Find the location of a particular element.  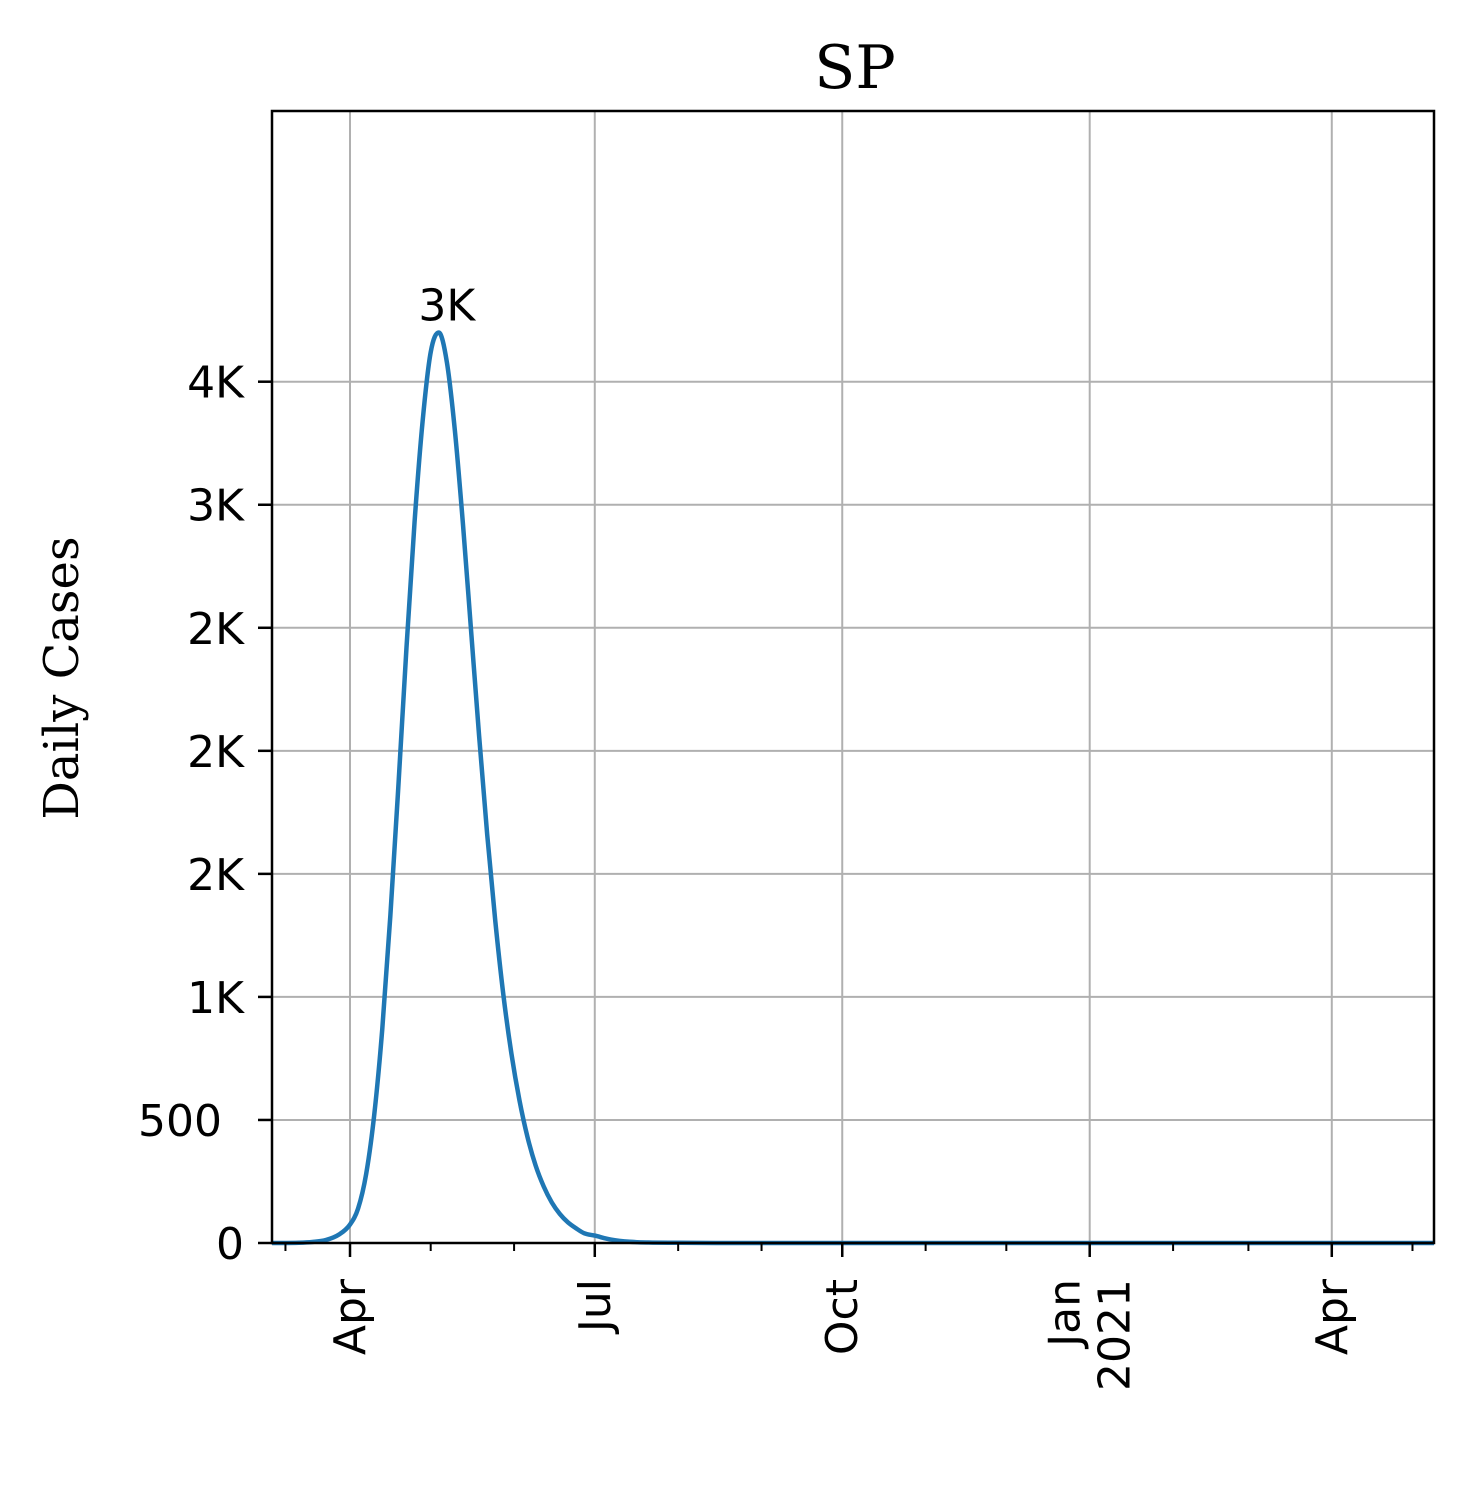

x-tick-label-line: Jan is located at coordinates (1065, 1314).